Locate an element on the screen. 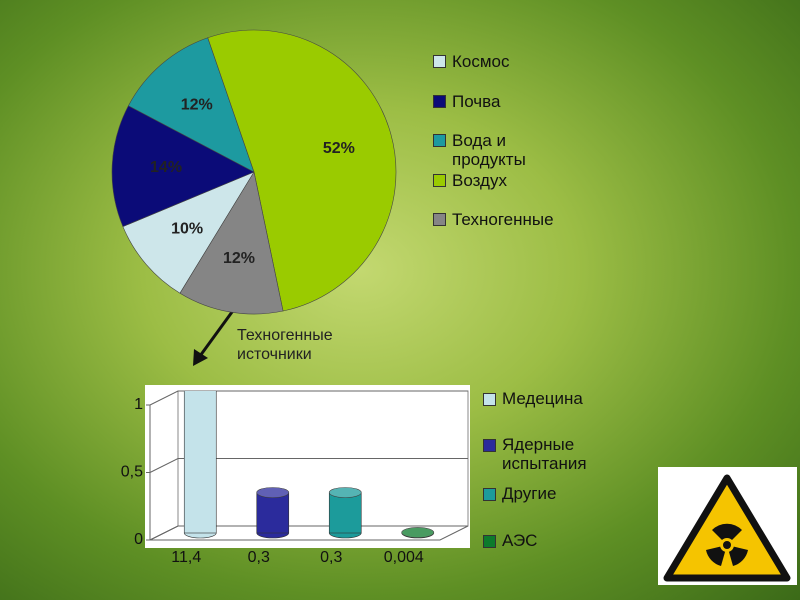 The image size is (800, 600). legend-label: Почва is located at coordinates (476, 101).